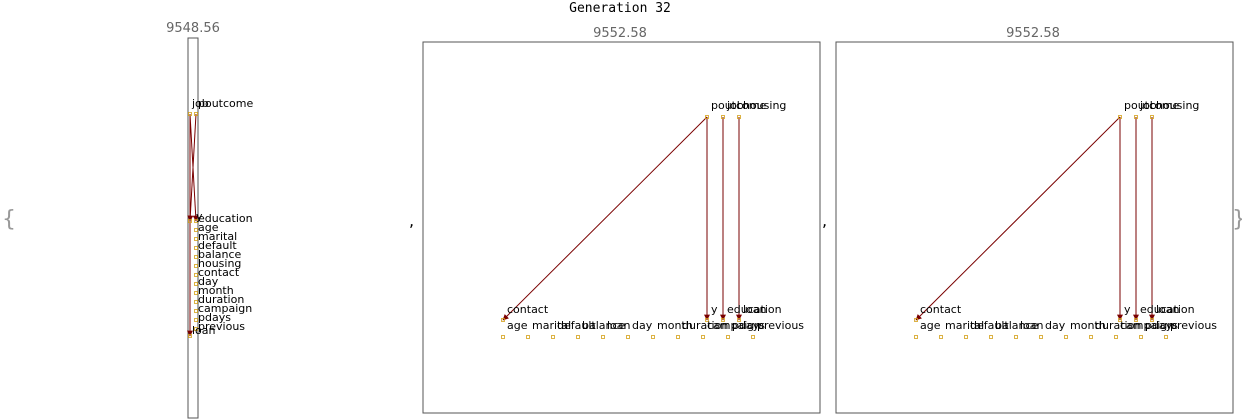 This screenshot has height=420, width=1242. I want to click on node-label-previous: previous, so click(780, 325).